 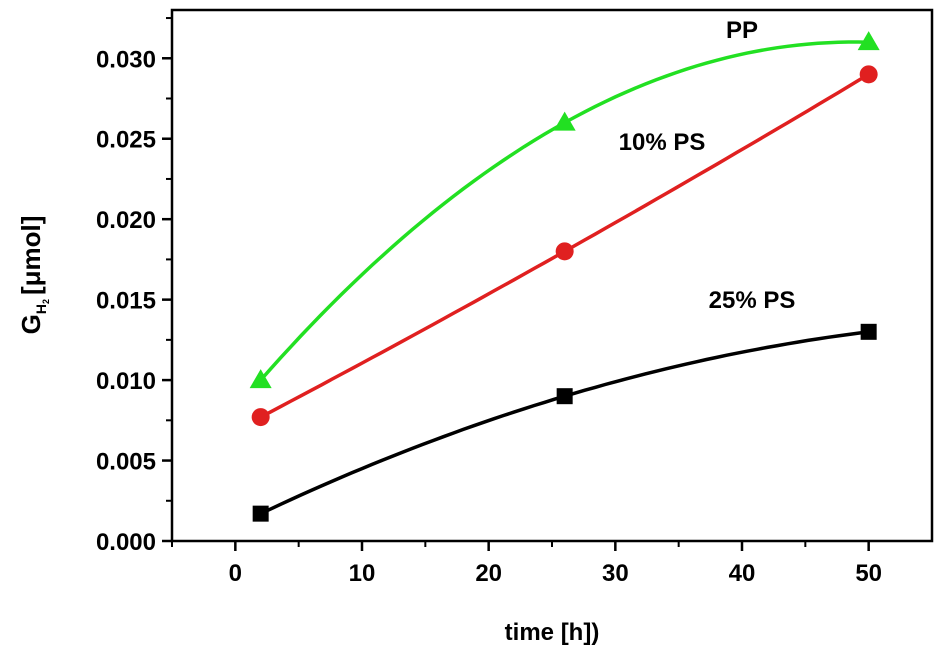 I want to click on x-tick-label: 0, so click(x=235, y=573).